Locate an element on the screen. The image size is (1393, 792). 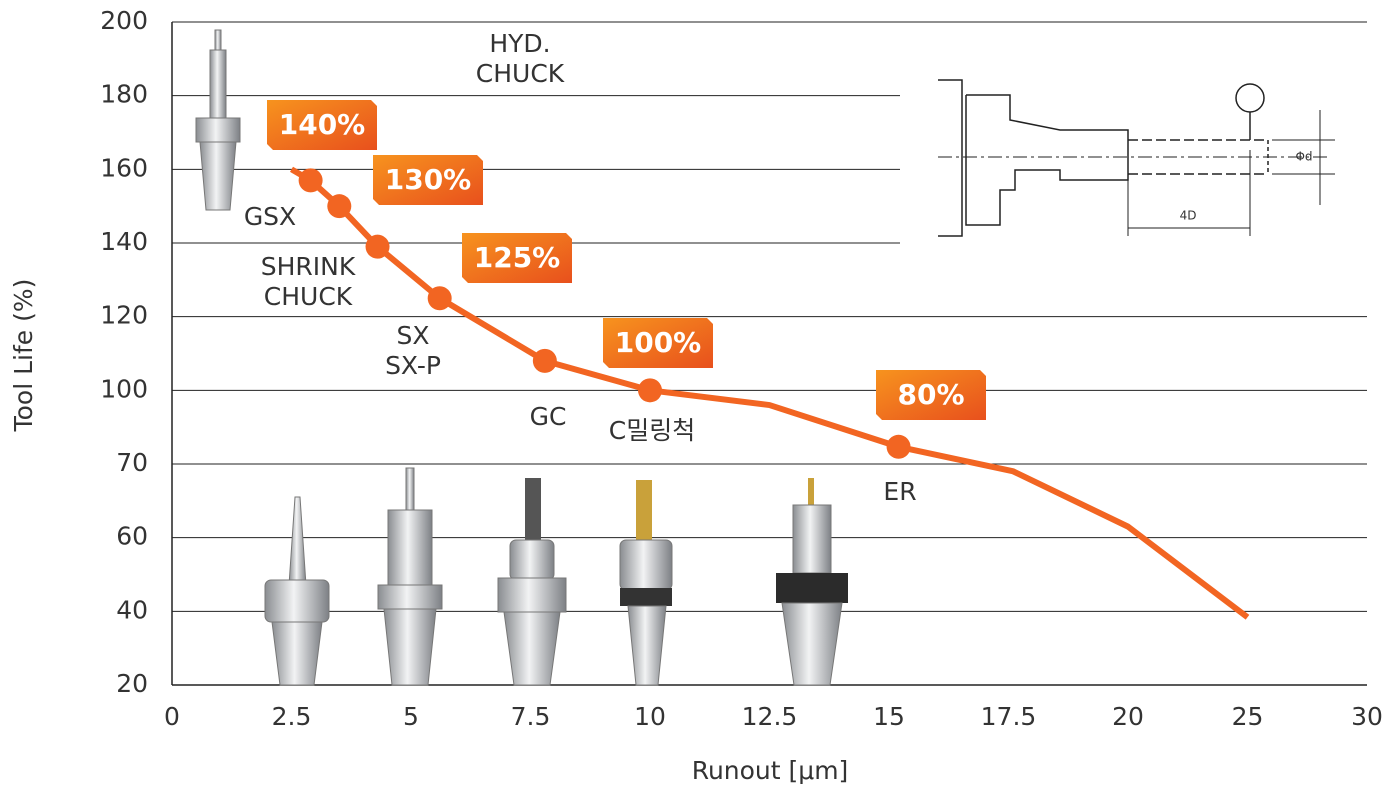
badge-label: 125% is located at coordinates (517, 257).